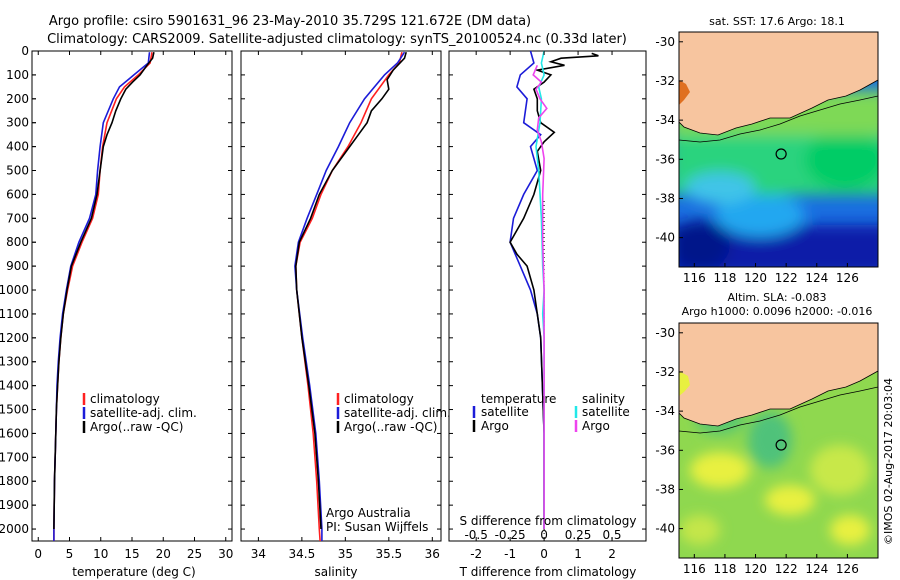  I want to click on legend-label-s-satellite: satellite, so click(606, 412).